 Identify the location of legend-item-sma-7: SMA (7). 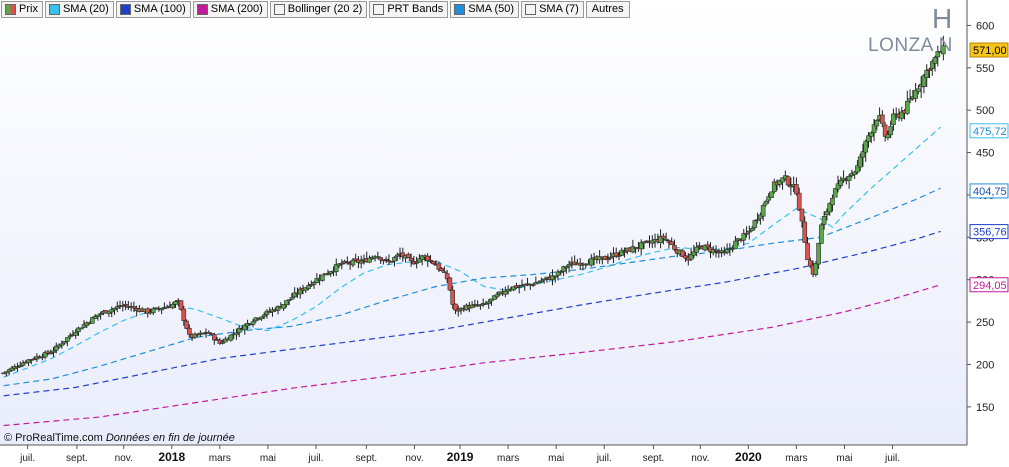
(552, 9).